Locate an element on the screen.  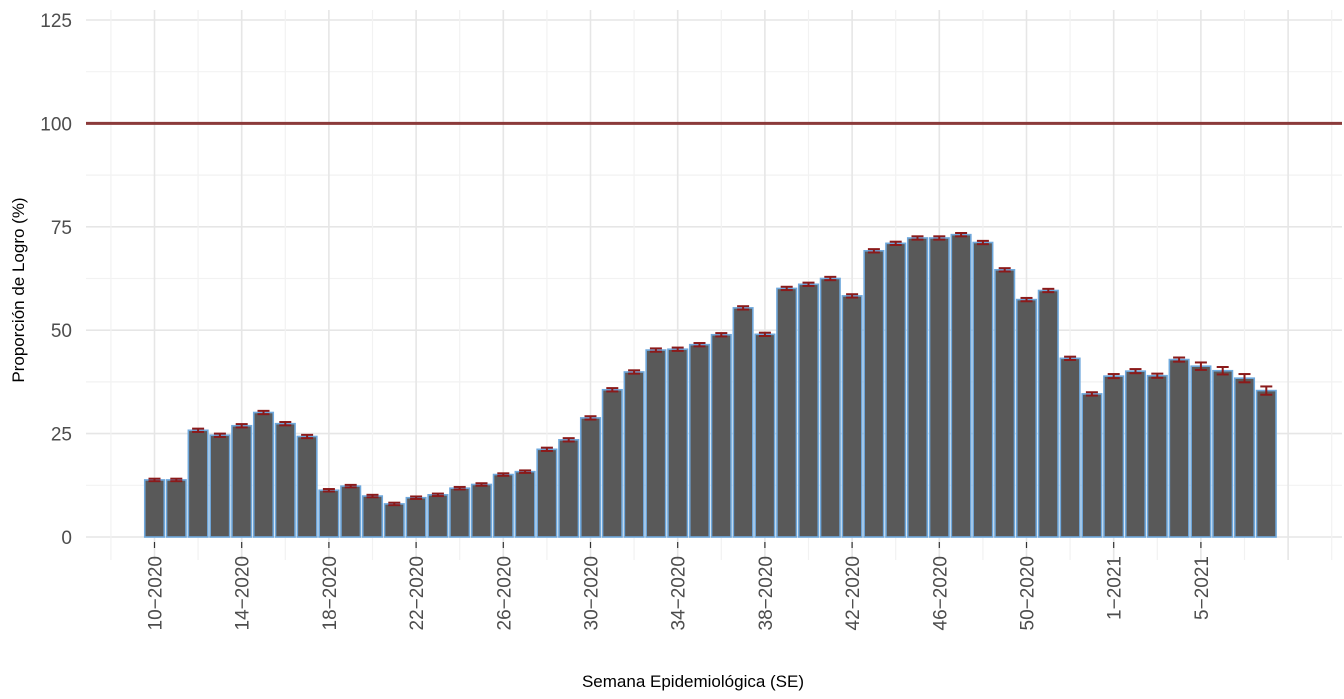
error-bar-1-2021 is located at coordinates (1113, 376).